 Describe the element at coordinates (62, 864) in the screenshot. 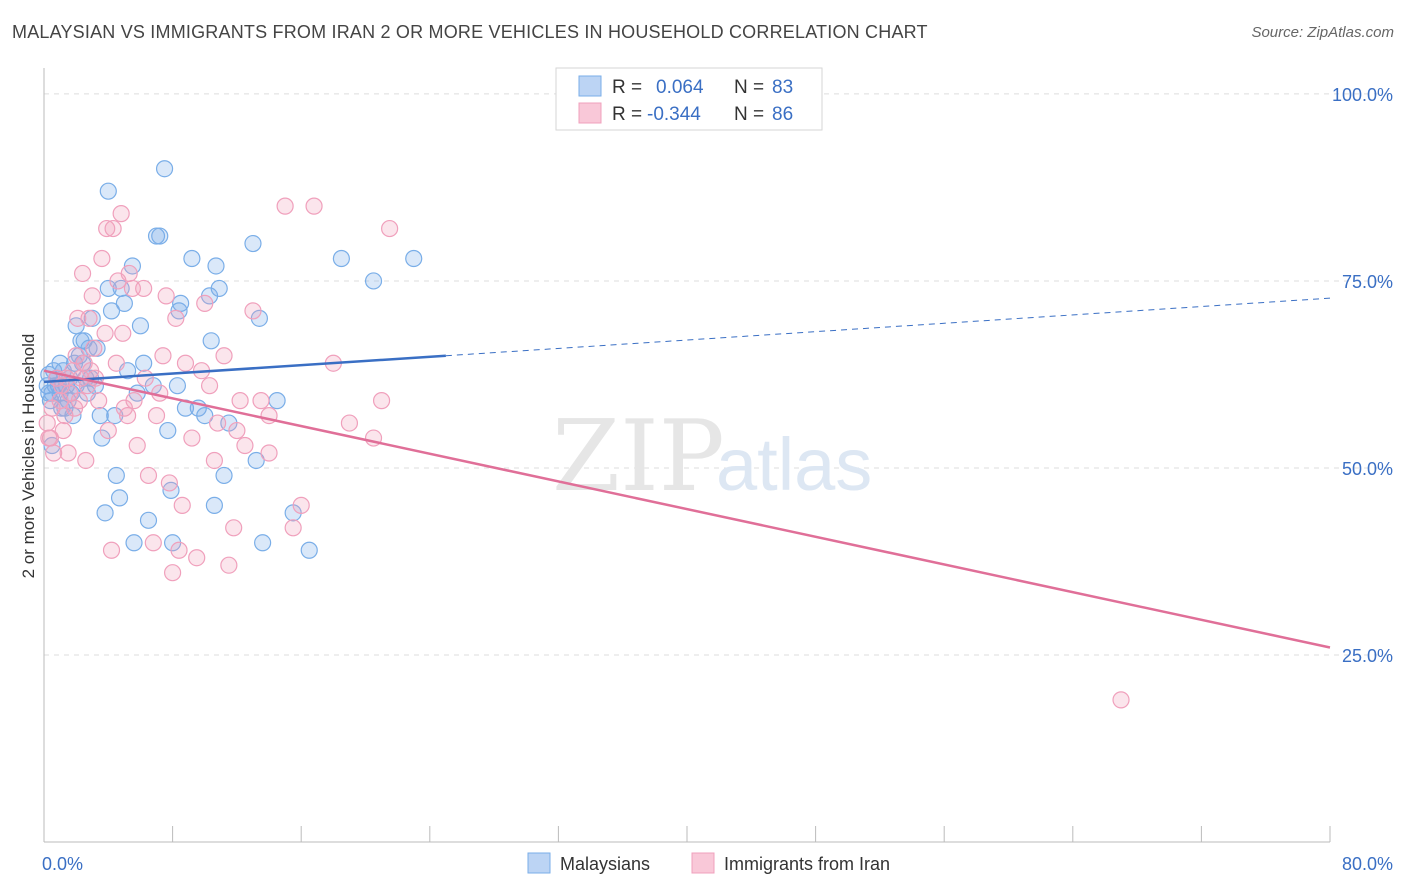

I see `x-tick-label-0: 0.0%` at that location.